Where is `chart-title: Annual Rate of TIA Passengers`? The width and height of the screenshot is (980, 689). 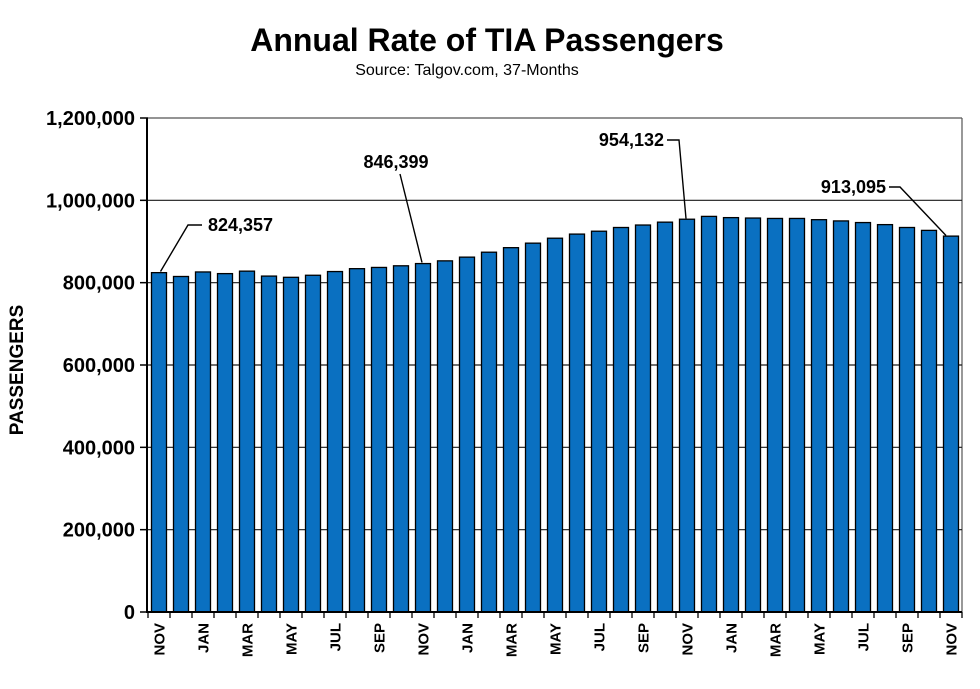
chart-title: Annual Rate of TIA Passengers is located at coordinates (487, 40).